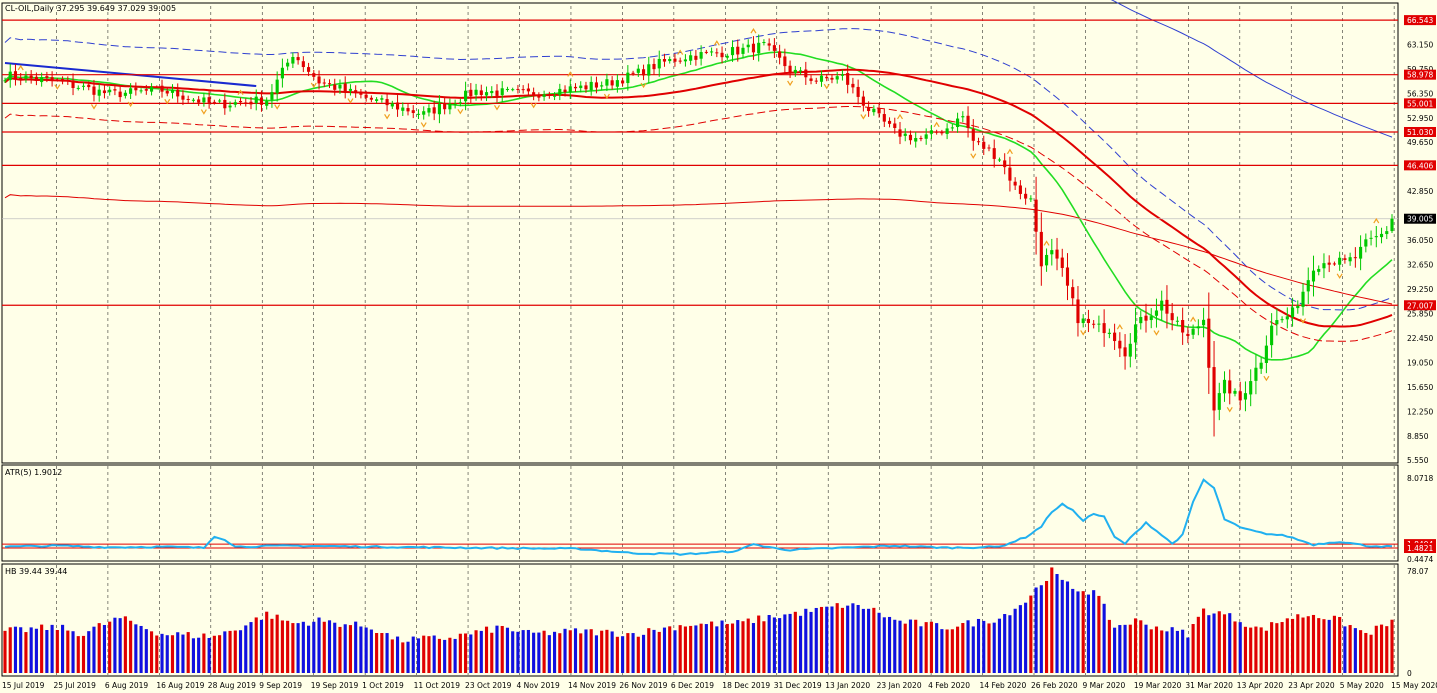 This screenshot has width=1437, height=693. I want to click on y-tick-label: 25.850, so click(1420, 314).